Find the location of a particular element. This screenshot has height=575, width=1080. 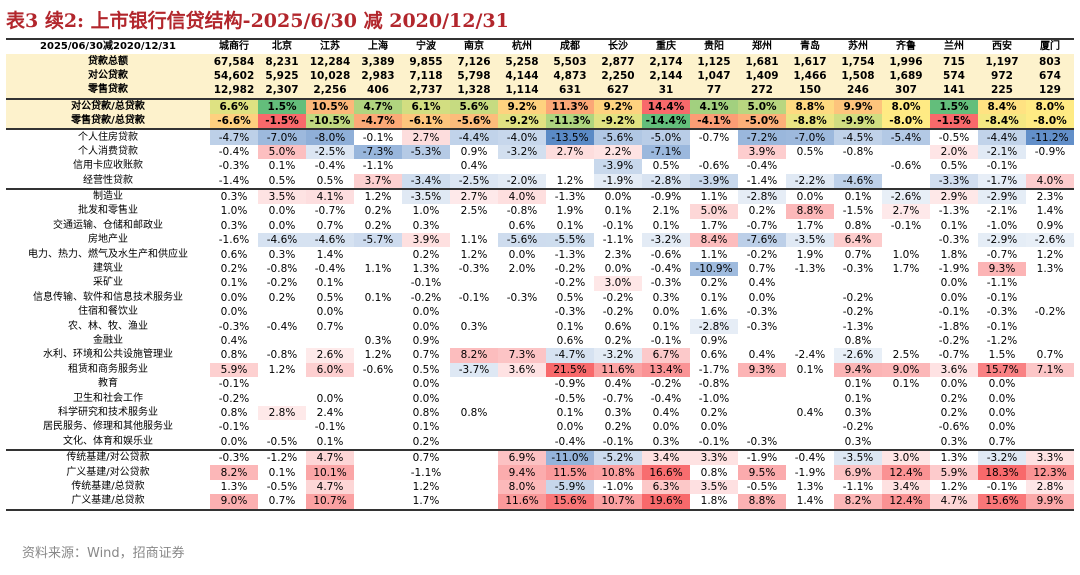

cell: -1.3% is located at coordinates (810, 269).